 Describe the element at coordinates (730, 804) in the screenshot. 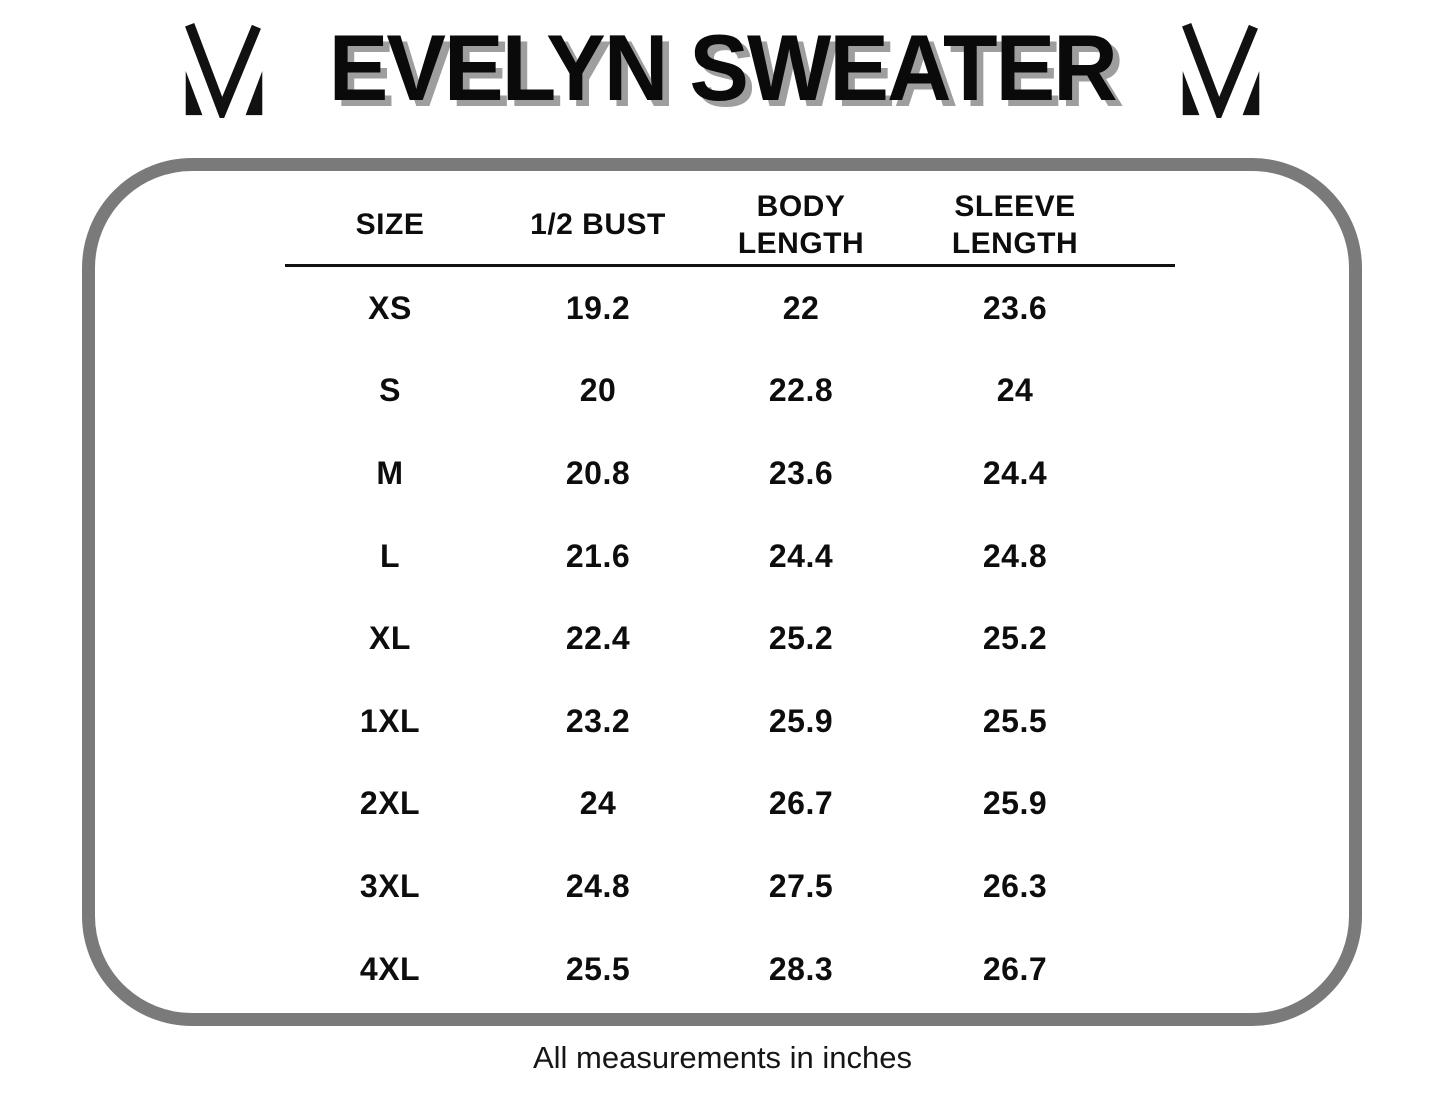

I see `table-row: 2XL 24 26.7 25.9` at that location.